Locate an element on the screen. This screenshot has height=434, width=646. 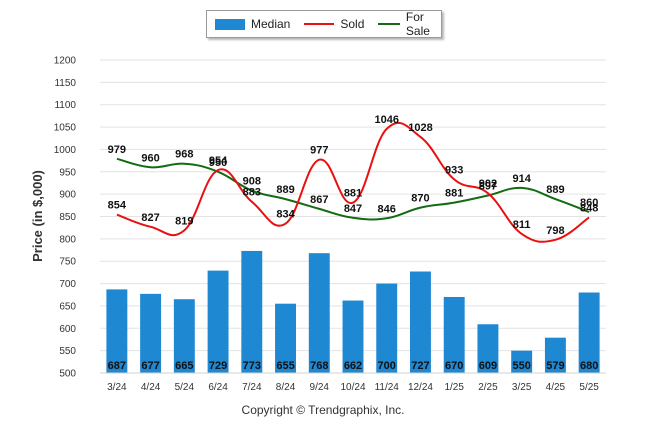
y-tick-label: 1100 is located at coordinates (65, 105).